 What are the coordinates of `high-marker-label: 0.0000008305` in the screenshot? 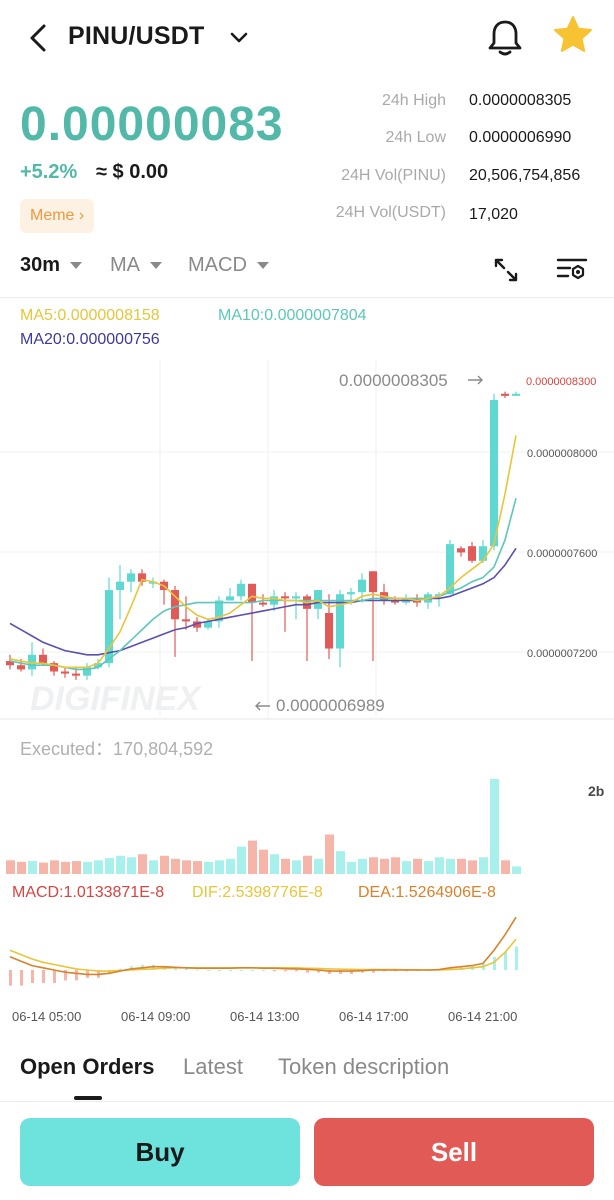 It's located at (393, 380).